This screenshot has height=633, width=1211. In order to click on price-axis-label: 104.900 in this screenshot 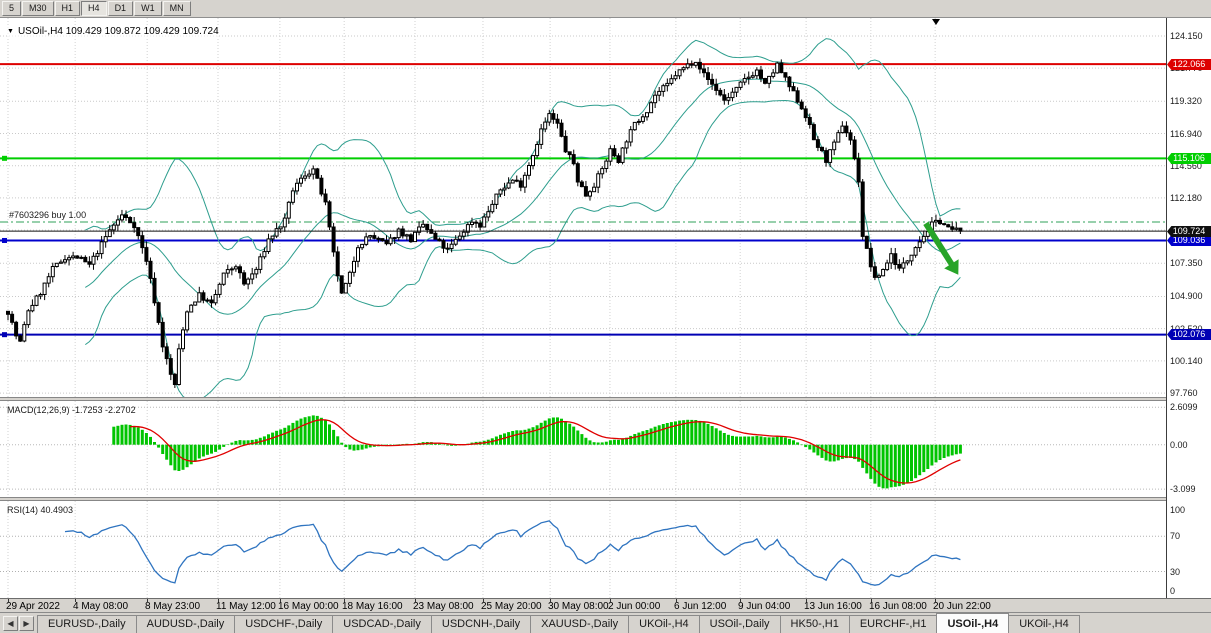, I will do `click(1186, 296)`.